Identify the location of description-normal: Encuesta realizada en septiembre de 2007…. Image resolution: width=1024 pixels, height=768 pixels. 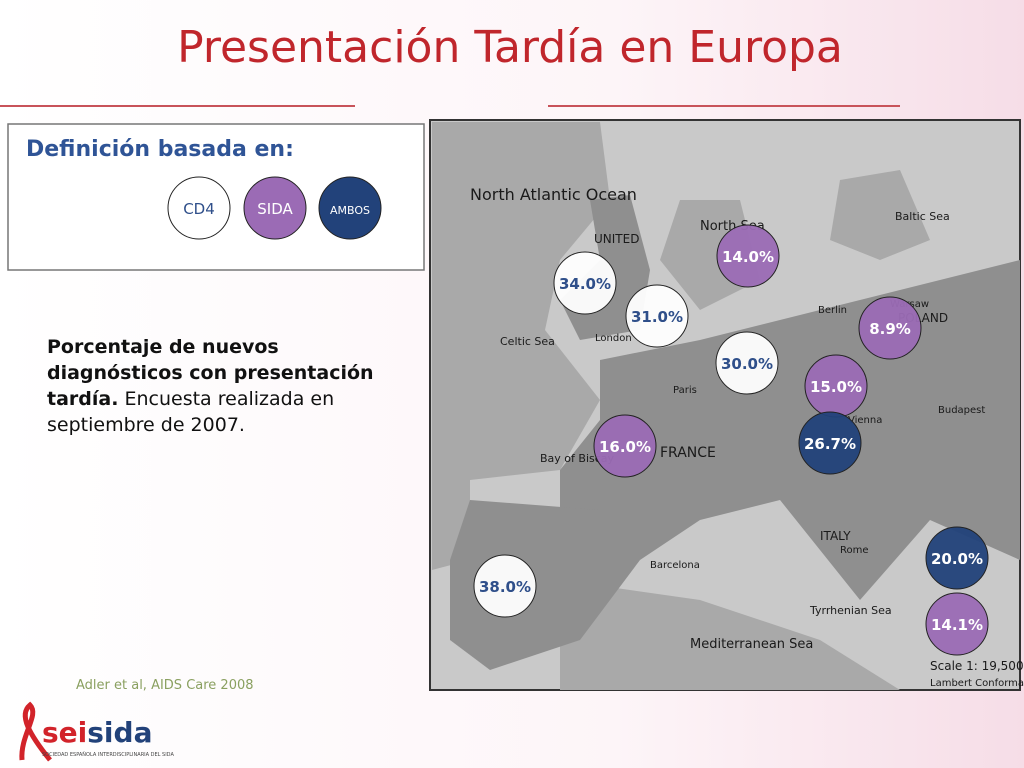
(191, 412).